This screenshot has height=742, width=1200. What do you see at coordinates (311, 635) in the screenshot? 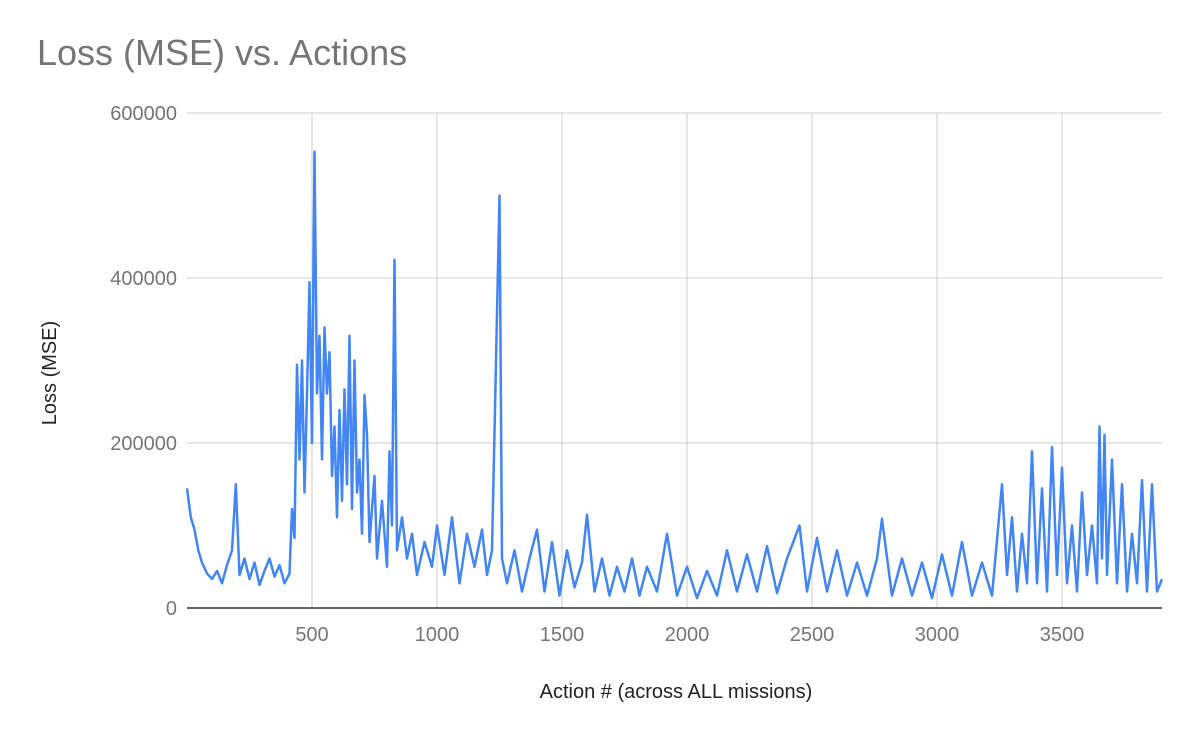
I see `x-tick-label: 500` at bounding box center [311, 635].